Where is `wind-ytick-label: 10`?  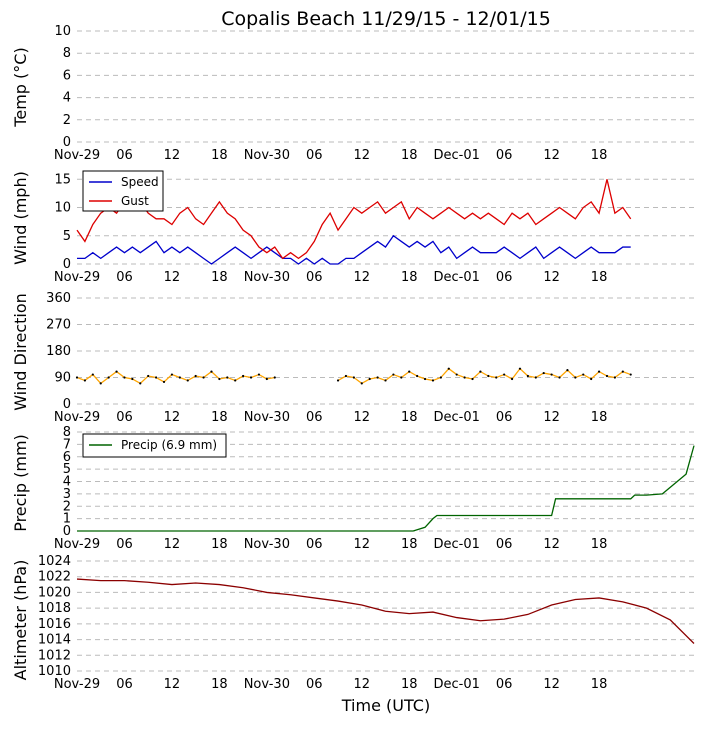 wind-ytick-label: 10 is located at coordinates (62, 208).